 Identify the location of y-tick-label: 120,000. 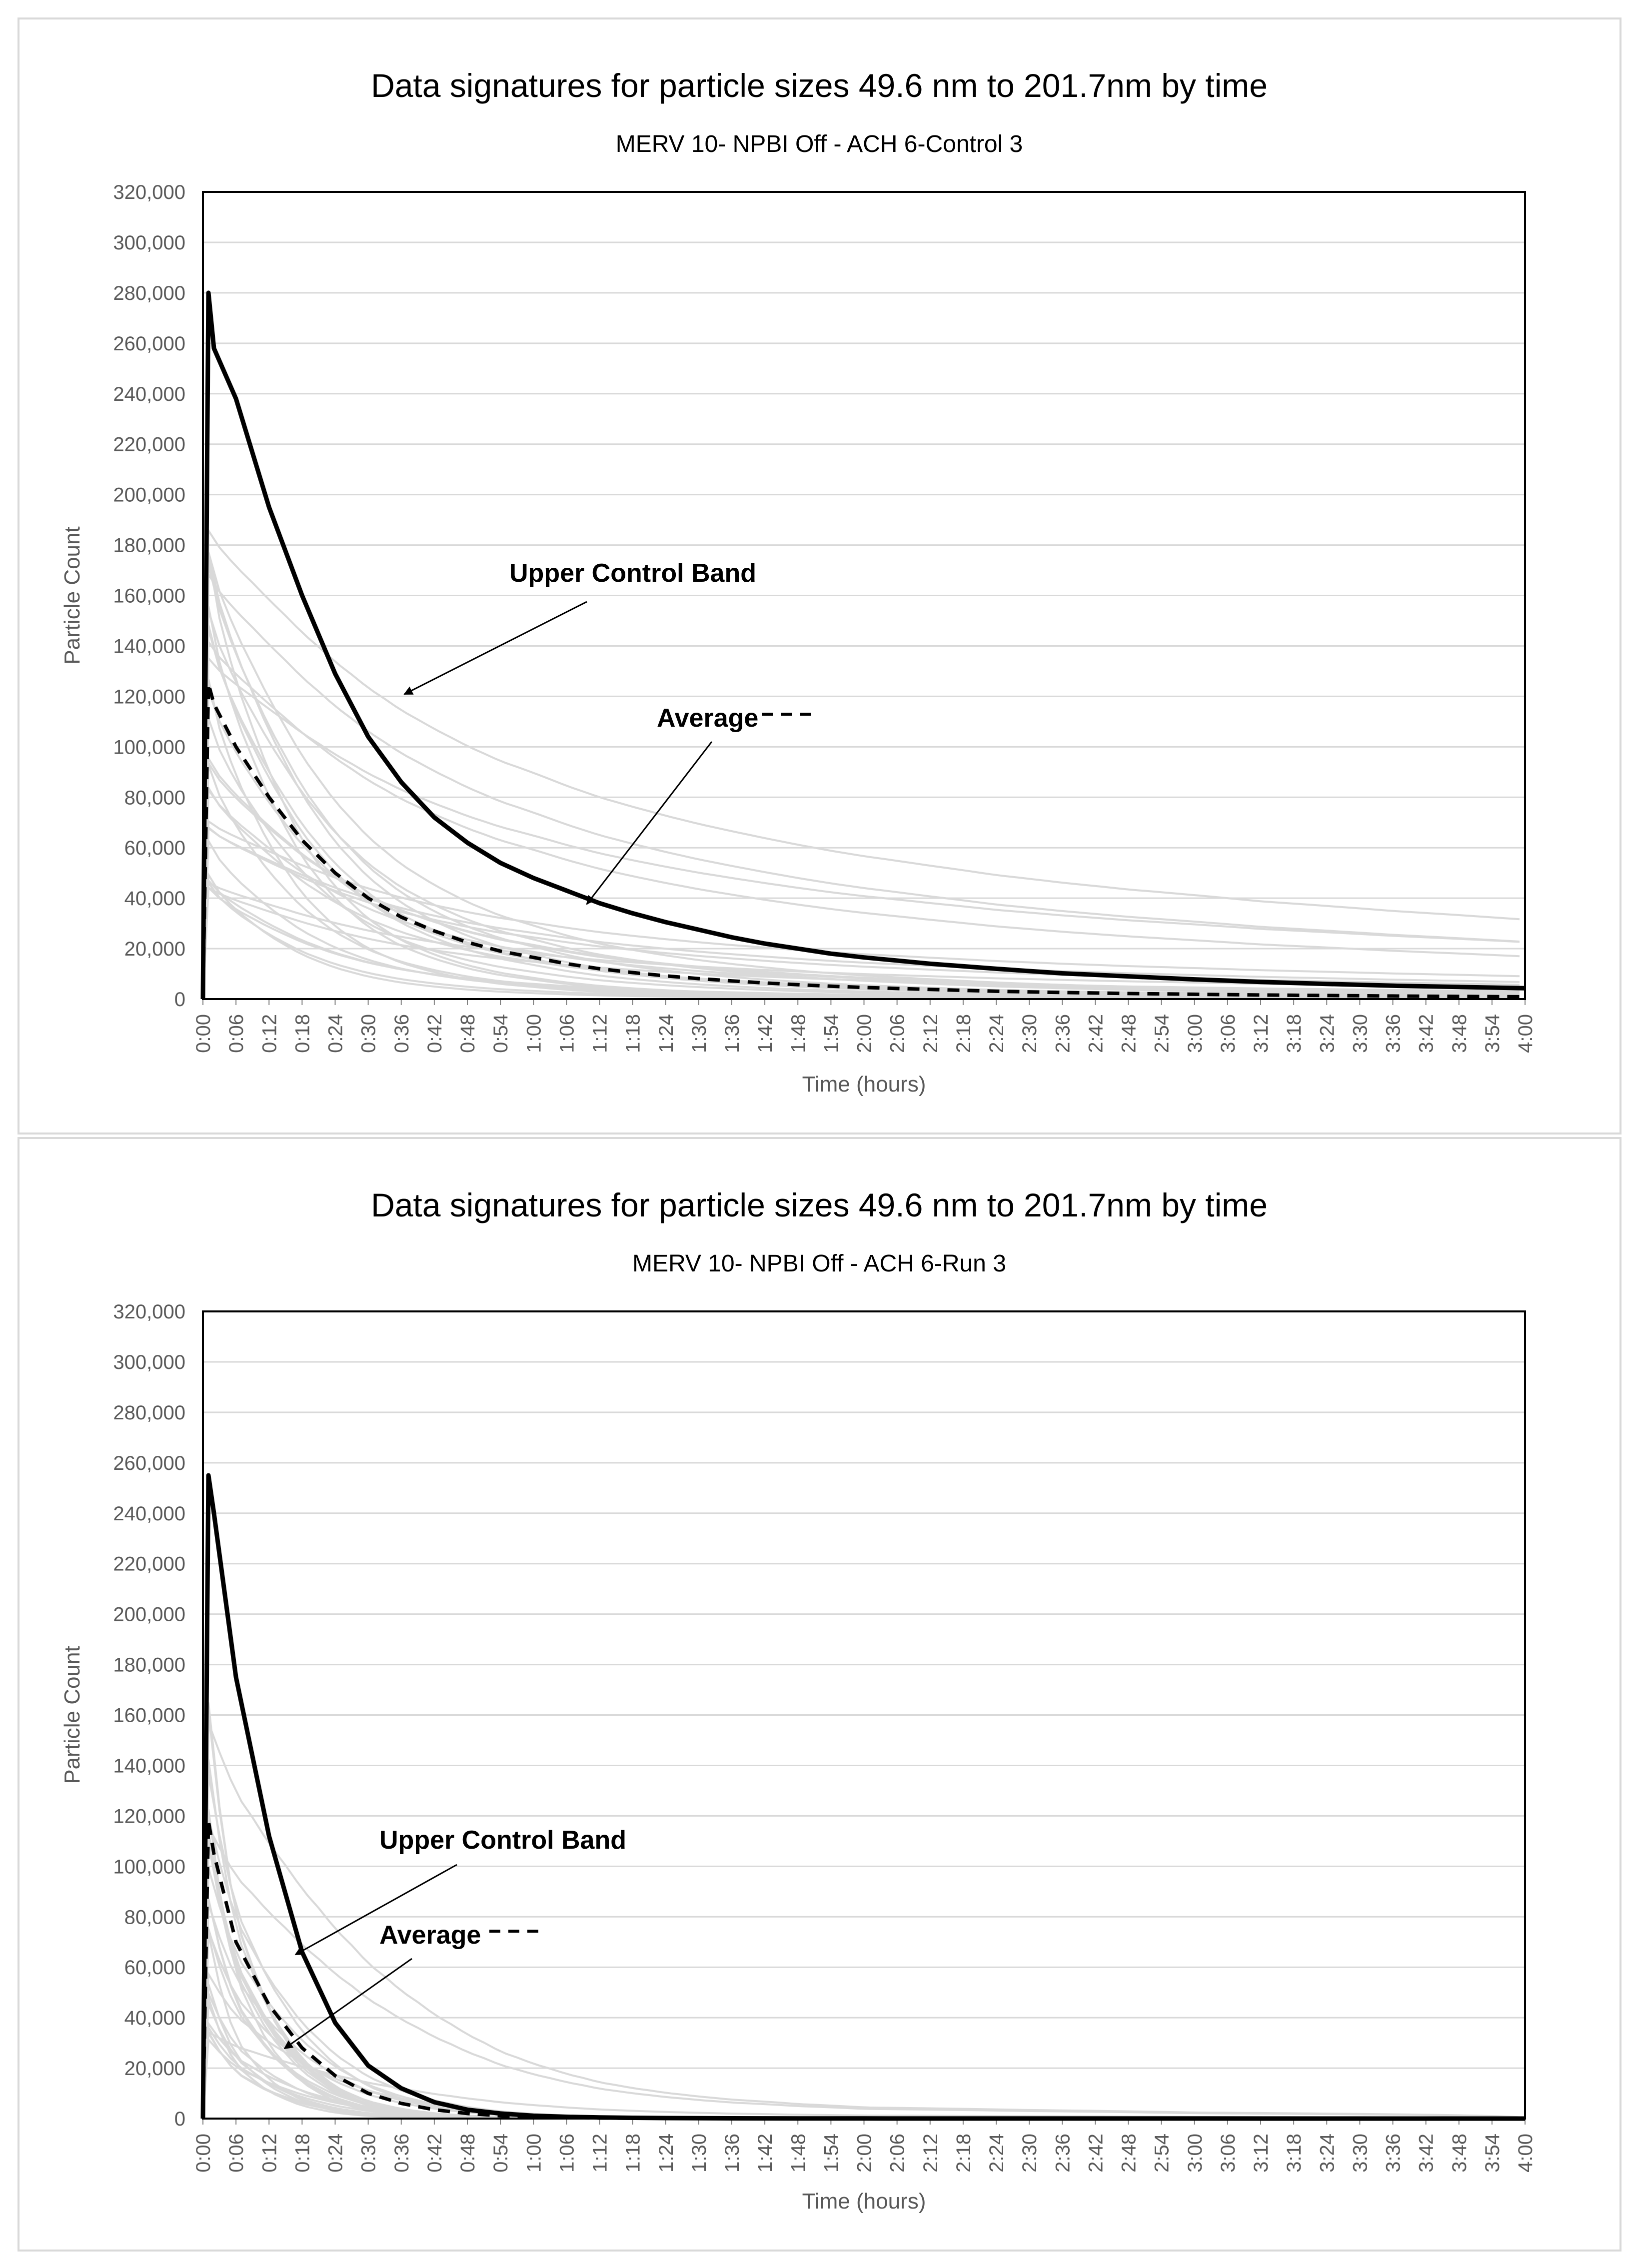
(149, 697).